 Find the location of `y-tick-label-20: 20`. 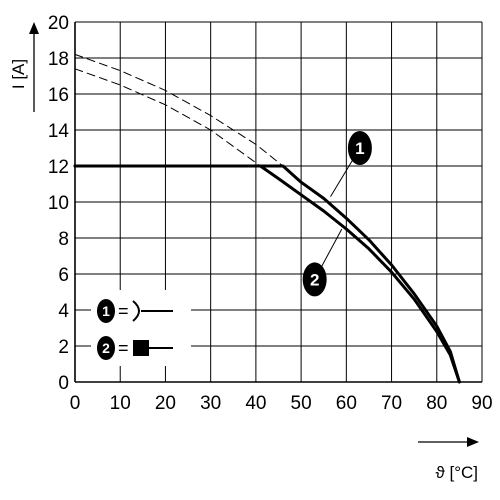

y-tick-label-20: 20 is located at coordinates (58, 23).